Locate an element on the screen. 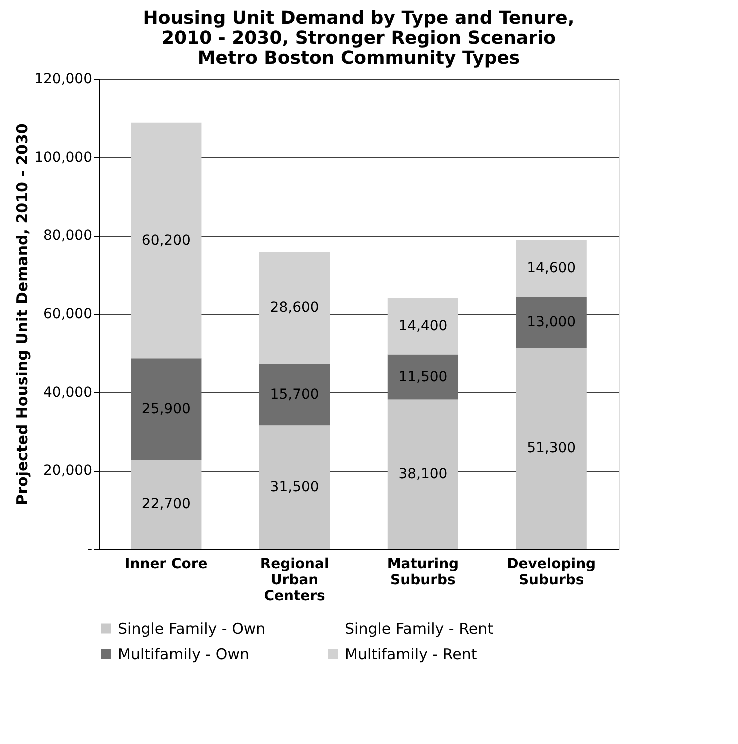 This screenshot has height=744, width=738. x-tick-label: Maturing Suburbs is located at coordinates (423, 572).